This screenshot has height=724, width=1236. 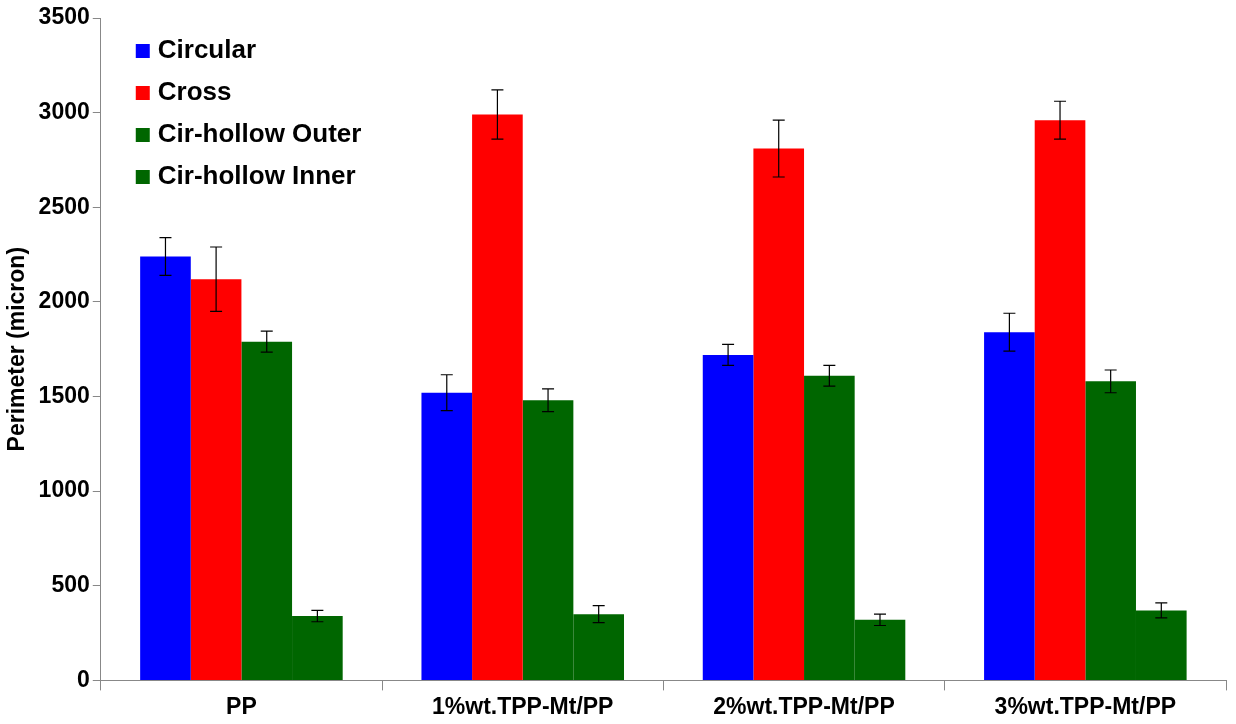 What do you see at coordinates (64, 300) in the screenshot?
I see `y-tick-label: 2000` at bounding box center [64, 300].